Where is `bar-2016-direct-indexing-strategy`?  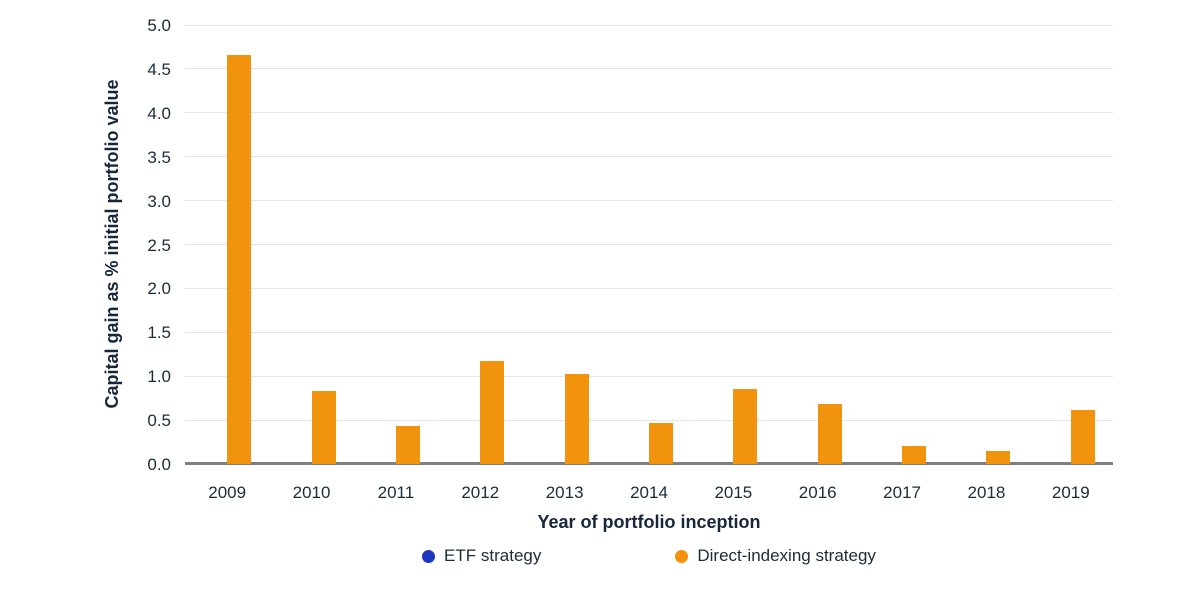
bar-2016-direct-indexing-strategy is located at coordinates (829, 434).